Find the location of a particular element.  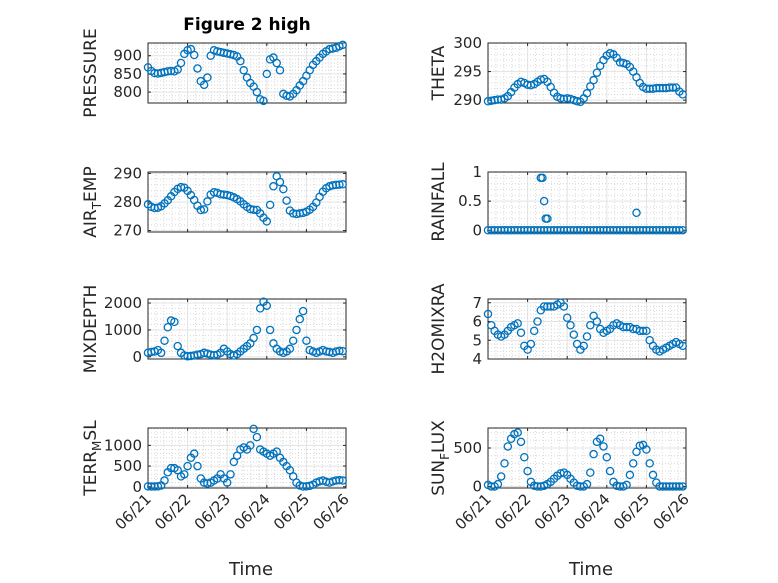

y-tick-label: 295 is located at coordinates (467, 72).